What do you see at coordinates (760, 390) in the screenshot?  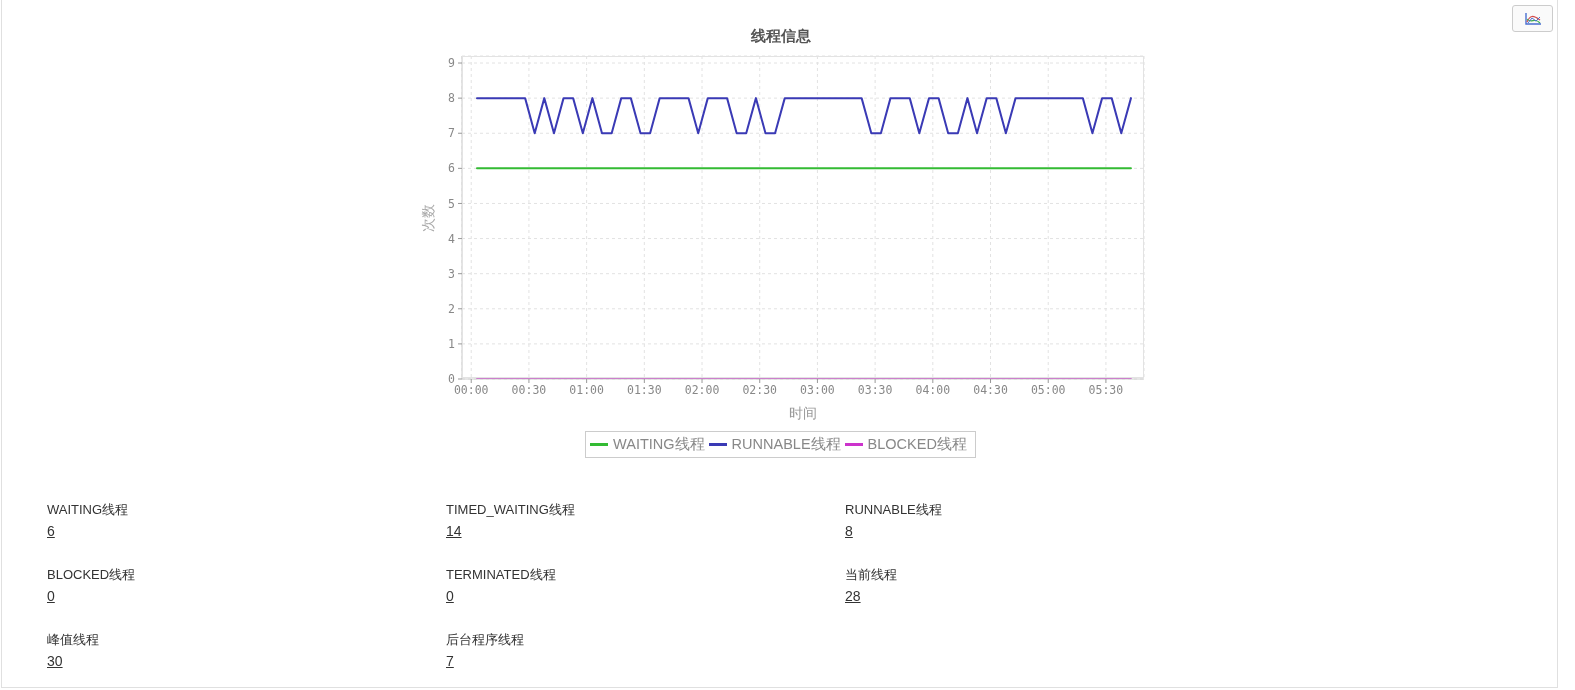 I see `x-tick-label: 02:30` at bounding box center [760, 390].